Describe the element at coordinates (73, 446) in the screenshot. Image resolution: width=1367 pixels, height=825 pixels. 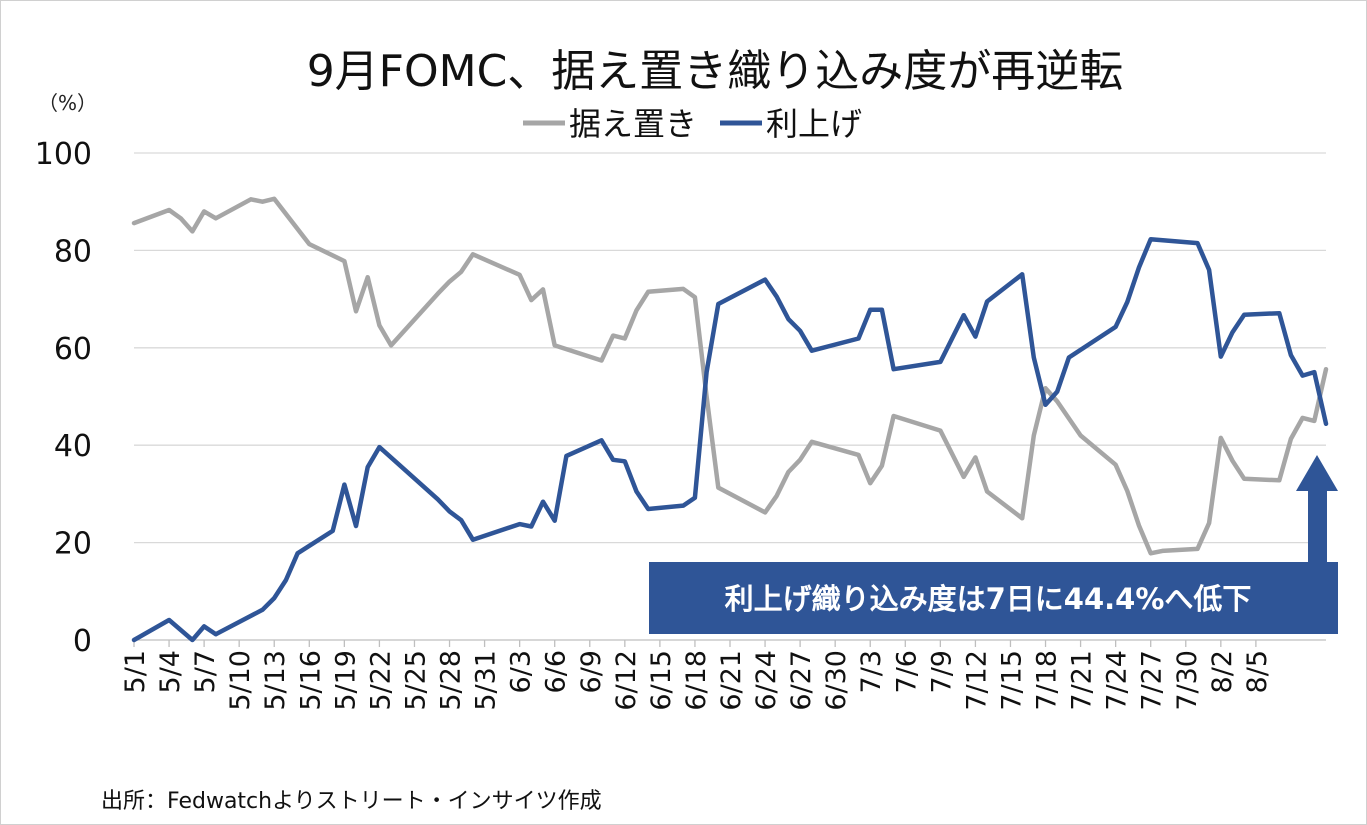
I see `y-tick-label: 40` at that location.